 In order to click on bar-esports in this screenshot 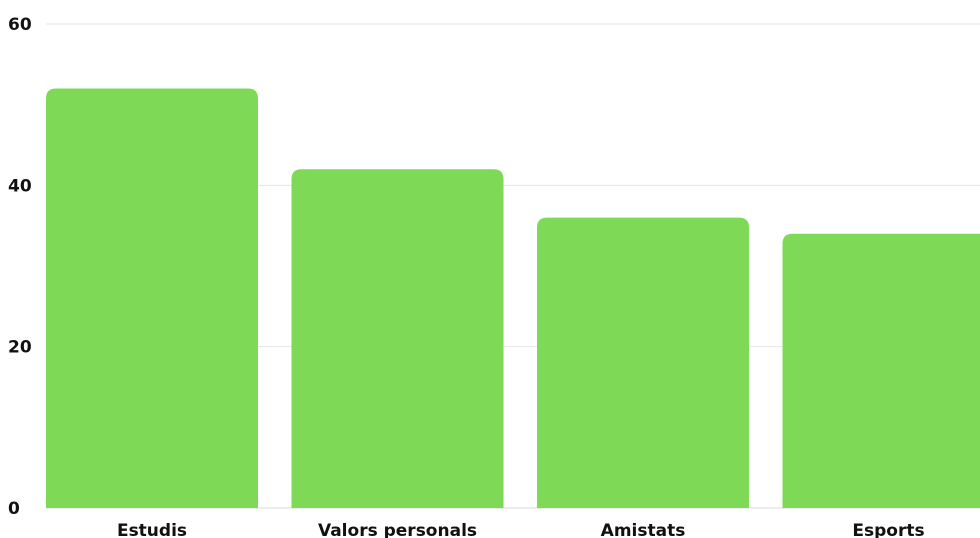, I will do `click(881, 371)`.